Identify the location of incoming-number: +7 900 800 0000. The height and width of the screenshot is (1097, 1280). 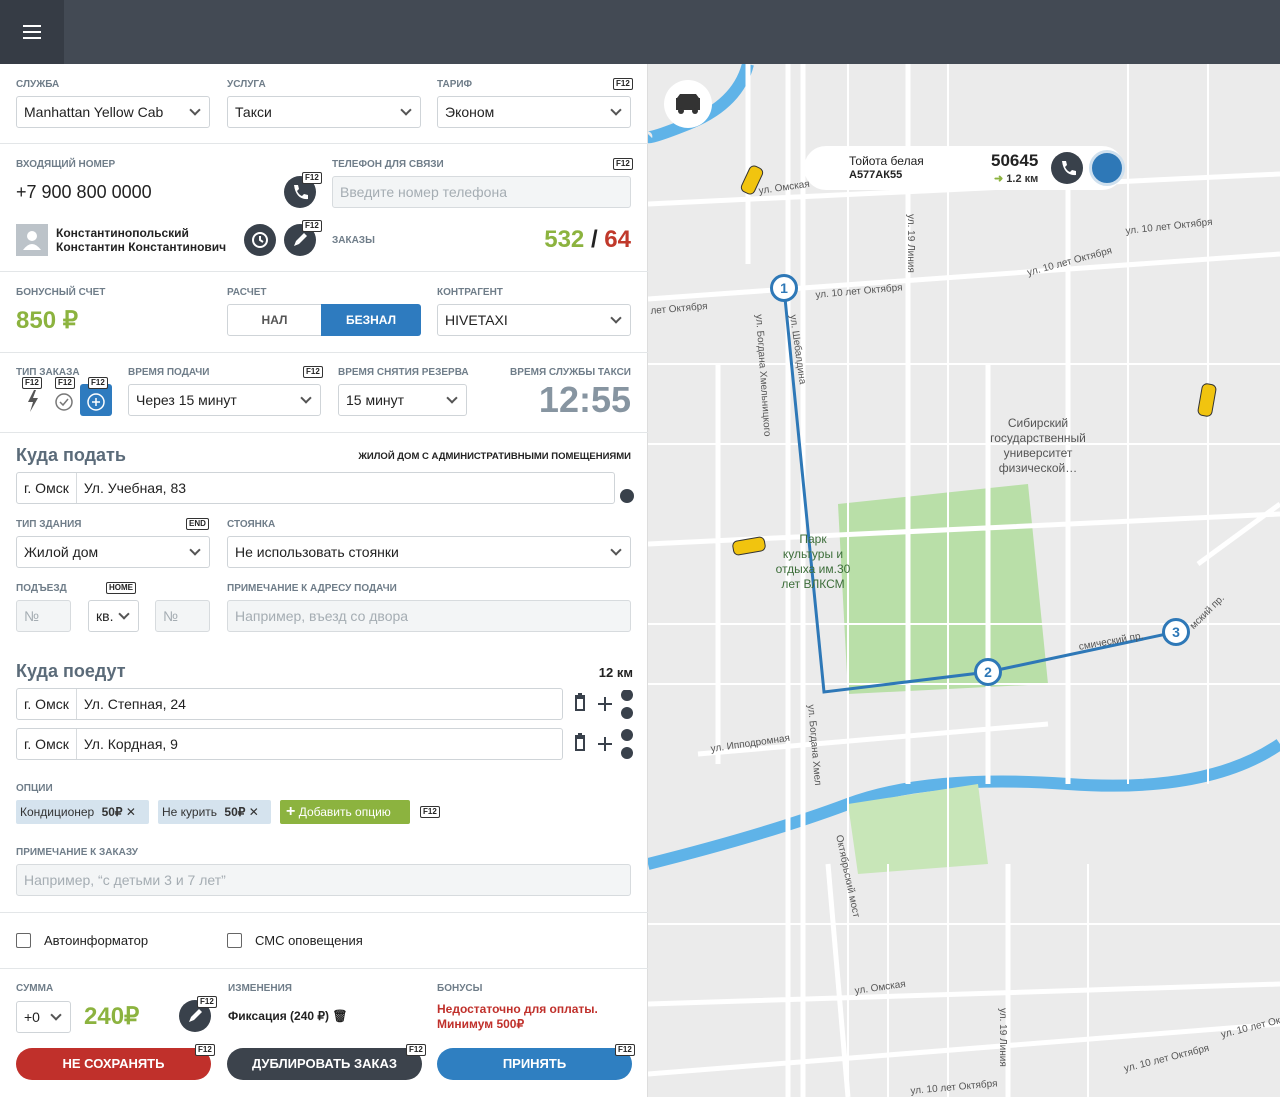
(84, 192).